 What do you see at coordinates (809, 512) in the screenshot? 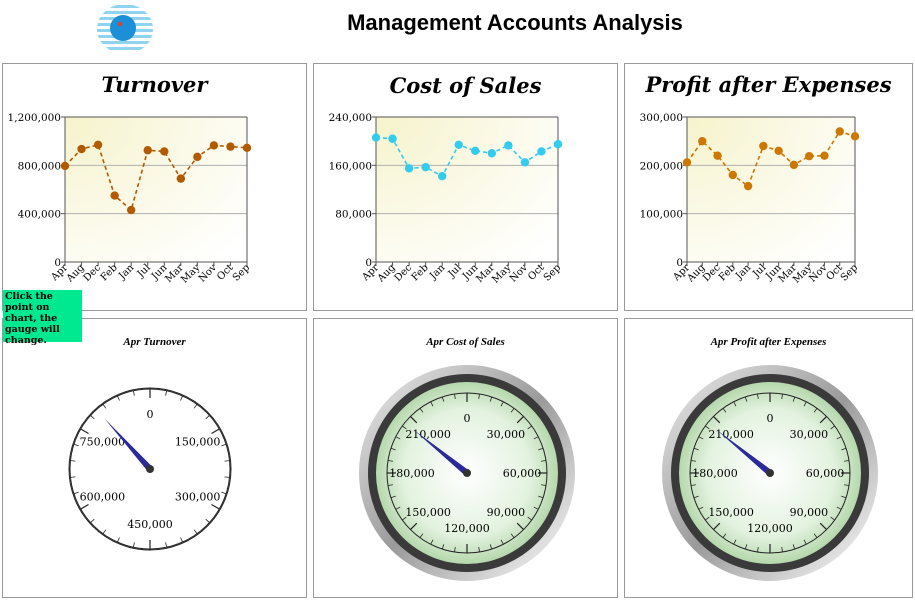
I see `gauge-label: 90,000` at bounding box center [809, 512].